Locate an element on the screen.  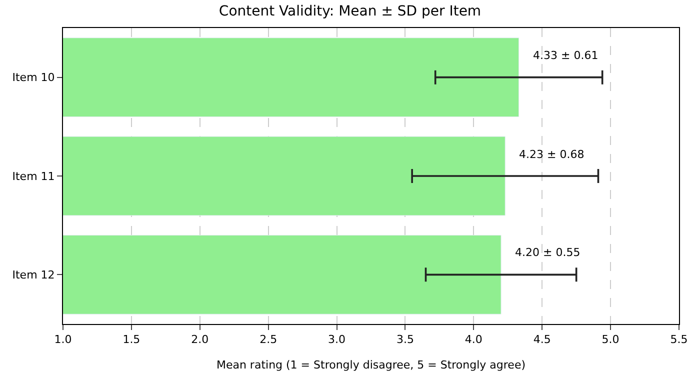
data-label: 4.23 ± 0.68 is located at coordinates (551, 154).